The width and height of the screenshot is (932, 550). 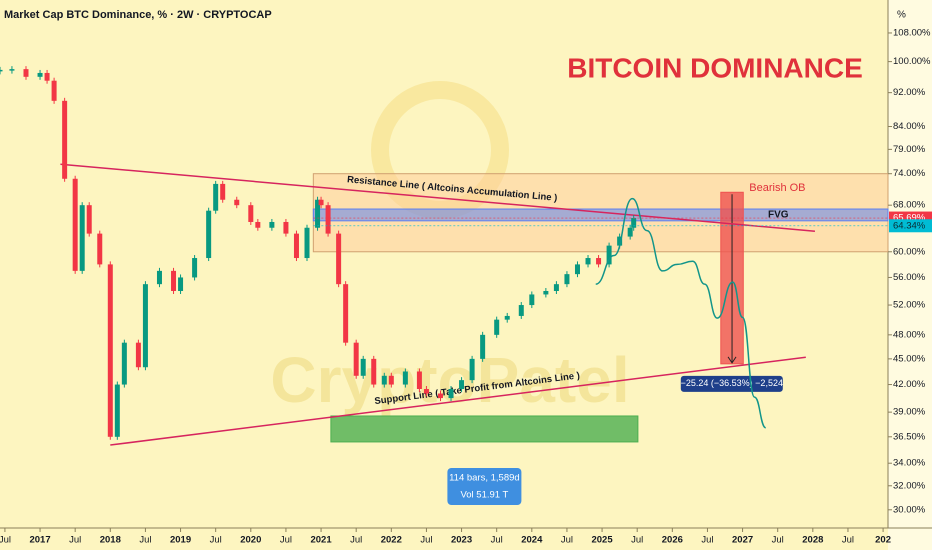 What do you see at coordinates (250, 540) in the screenshot?
I see `x-tick-label: 2020` at bounding box center [250, 540].